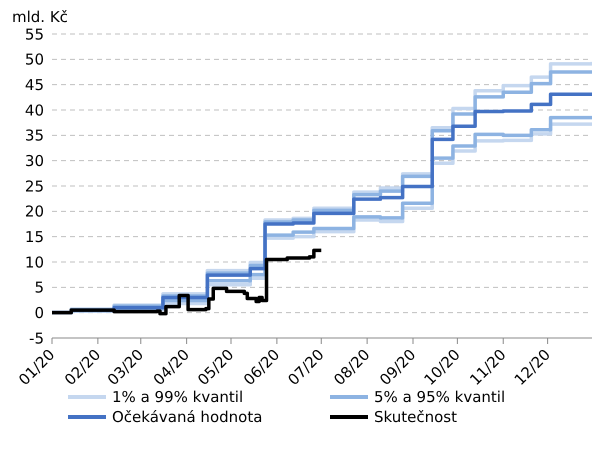 This screenshot has height=453, width=600. I want to click on y-tick-label: 50, so click(34, 59).